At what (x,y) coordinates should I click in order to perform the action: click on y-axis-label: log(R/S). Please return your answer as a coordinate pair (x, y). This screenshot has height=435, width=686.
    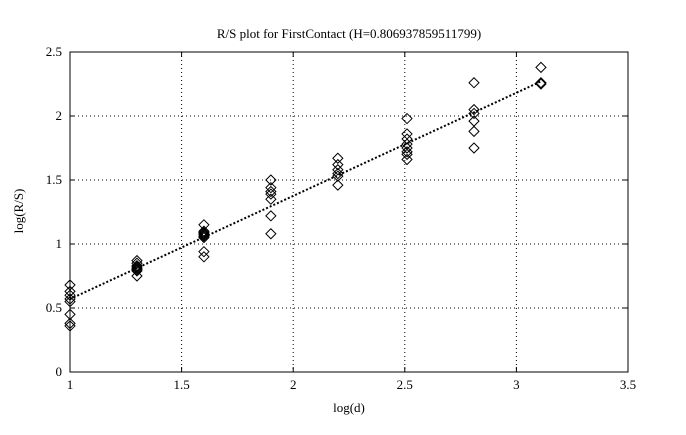
    Looking at the image, I should click on (18, 211).